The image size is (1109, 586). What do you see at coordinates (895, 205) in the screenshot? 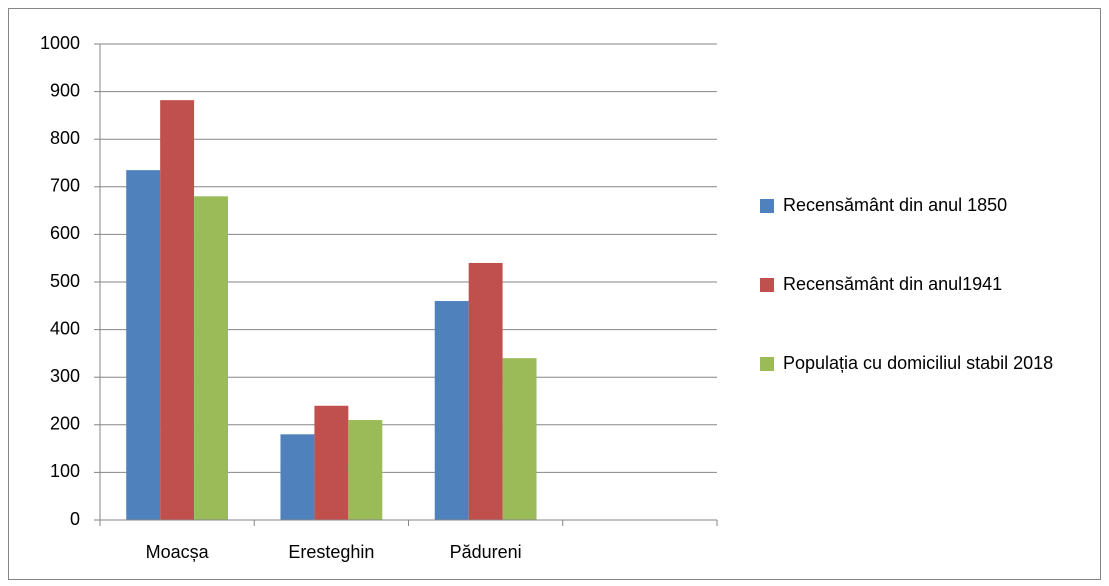
I see `legend-label: Recensământ din anul 1850` at bounding box center [895, 205].